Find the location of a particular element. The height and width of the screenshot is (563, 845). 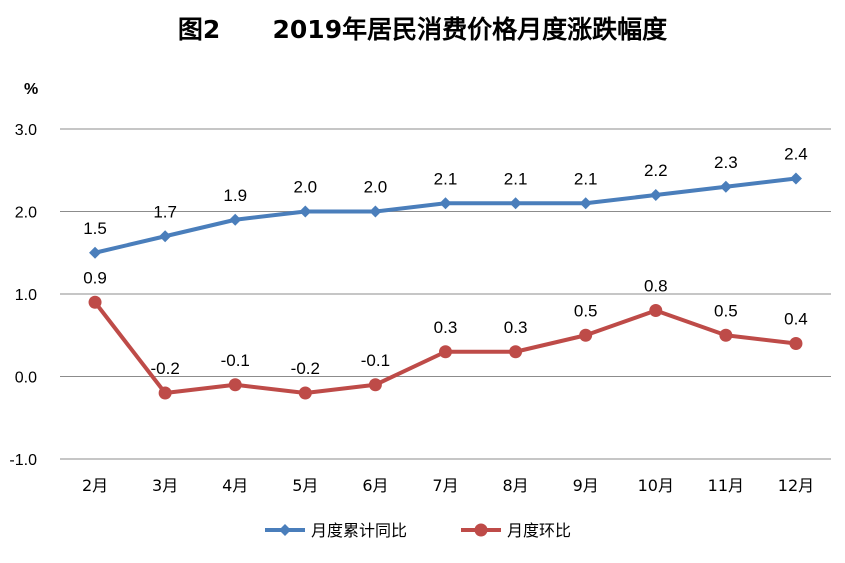

x-tick-label: 6月 is located at coordinates (375, 485).